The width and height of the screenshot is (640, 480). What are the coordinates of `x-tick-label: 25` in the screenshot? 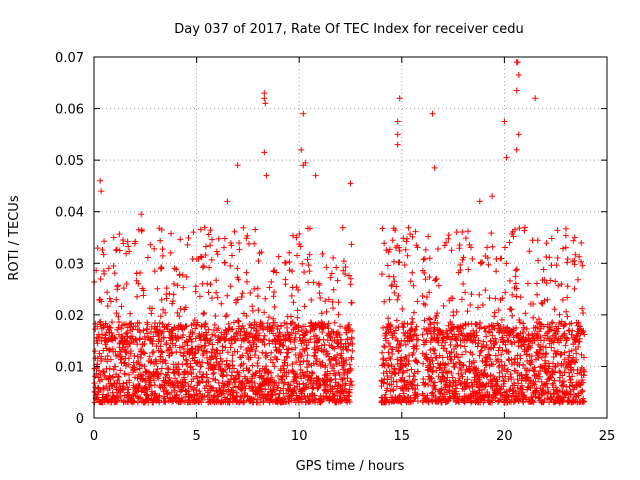 It's located at (607, 436).